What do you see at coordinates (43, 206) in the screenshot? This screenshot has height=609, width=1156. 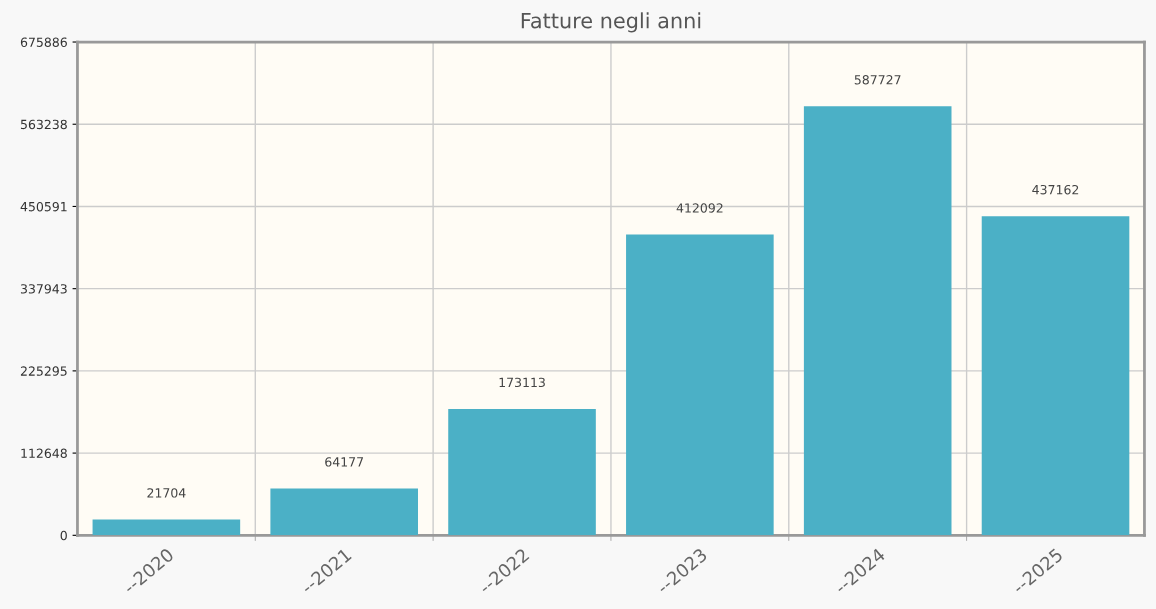 I see `y-tick-label: 450591` at bounding box center [43, 206].